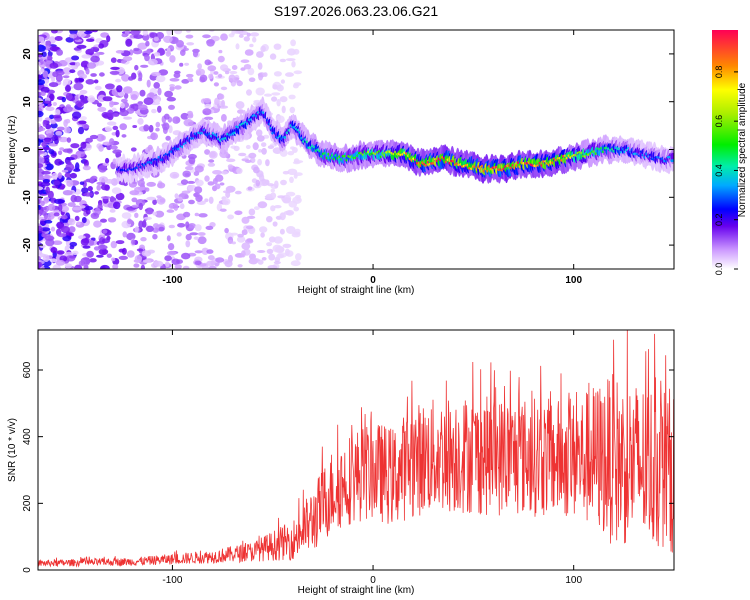  Describe the element at coordinates (573, 580) in the screenshot. I see `bottom-x-tick-label: 100` at that location.